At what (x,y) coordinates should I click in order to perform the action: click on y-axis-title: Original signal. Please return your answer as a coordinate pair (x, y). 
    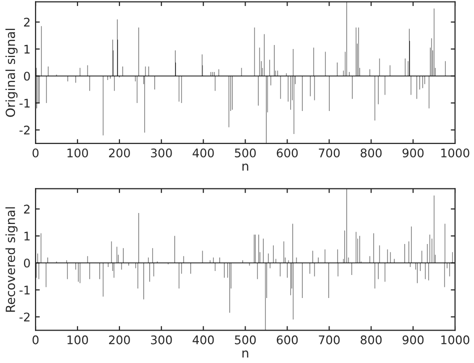
    Looking at the image, I should click on (11, 72).